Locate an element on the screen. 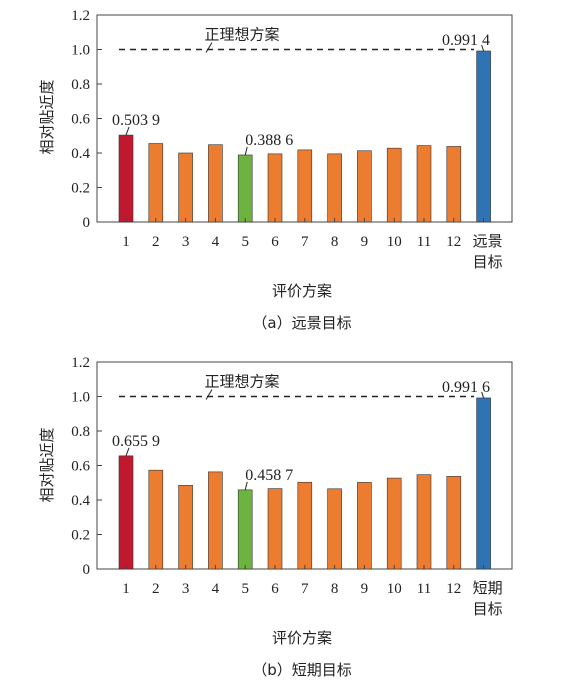 This screenshot has width=564, height=688. data-label: 0.991 6 is located at coordinates (466, 387).